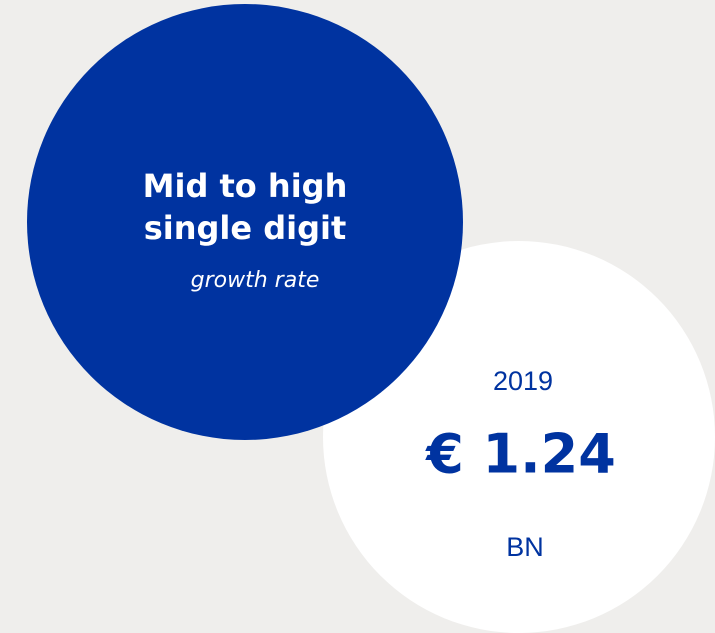 This screenshot has width=715, height=633. Describe the element at coordinates (520, 454) in the screenshot. I see `value: € 1.24` at that location.